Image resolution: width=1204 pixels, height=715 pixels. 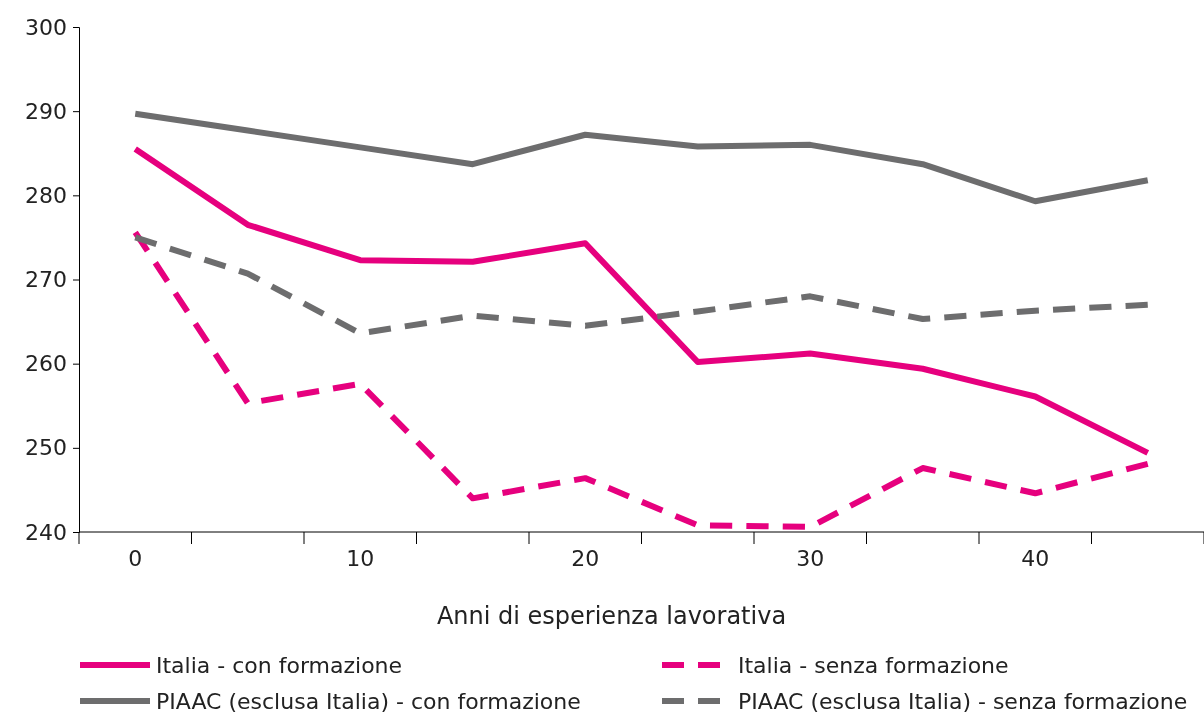 I want to click on x-tick-label: 30, so click(x=810, y=558).